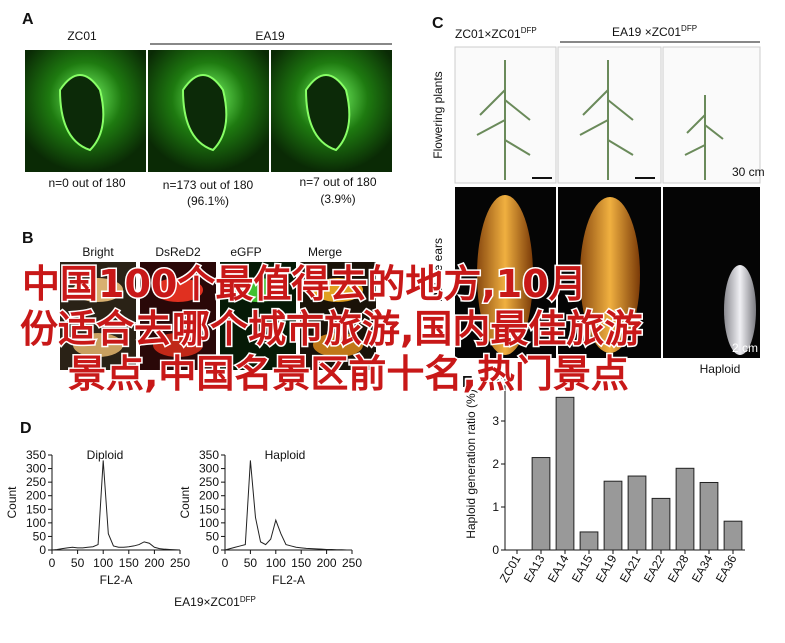  I want to click on y-tick-label: 4, so click(495, 378).